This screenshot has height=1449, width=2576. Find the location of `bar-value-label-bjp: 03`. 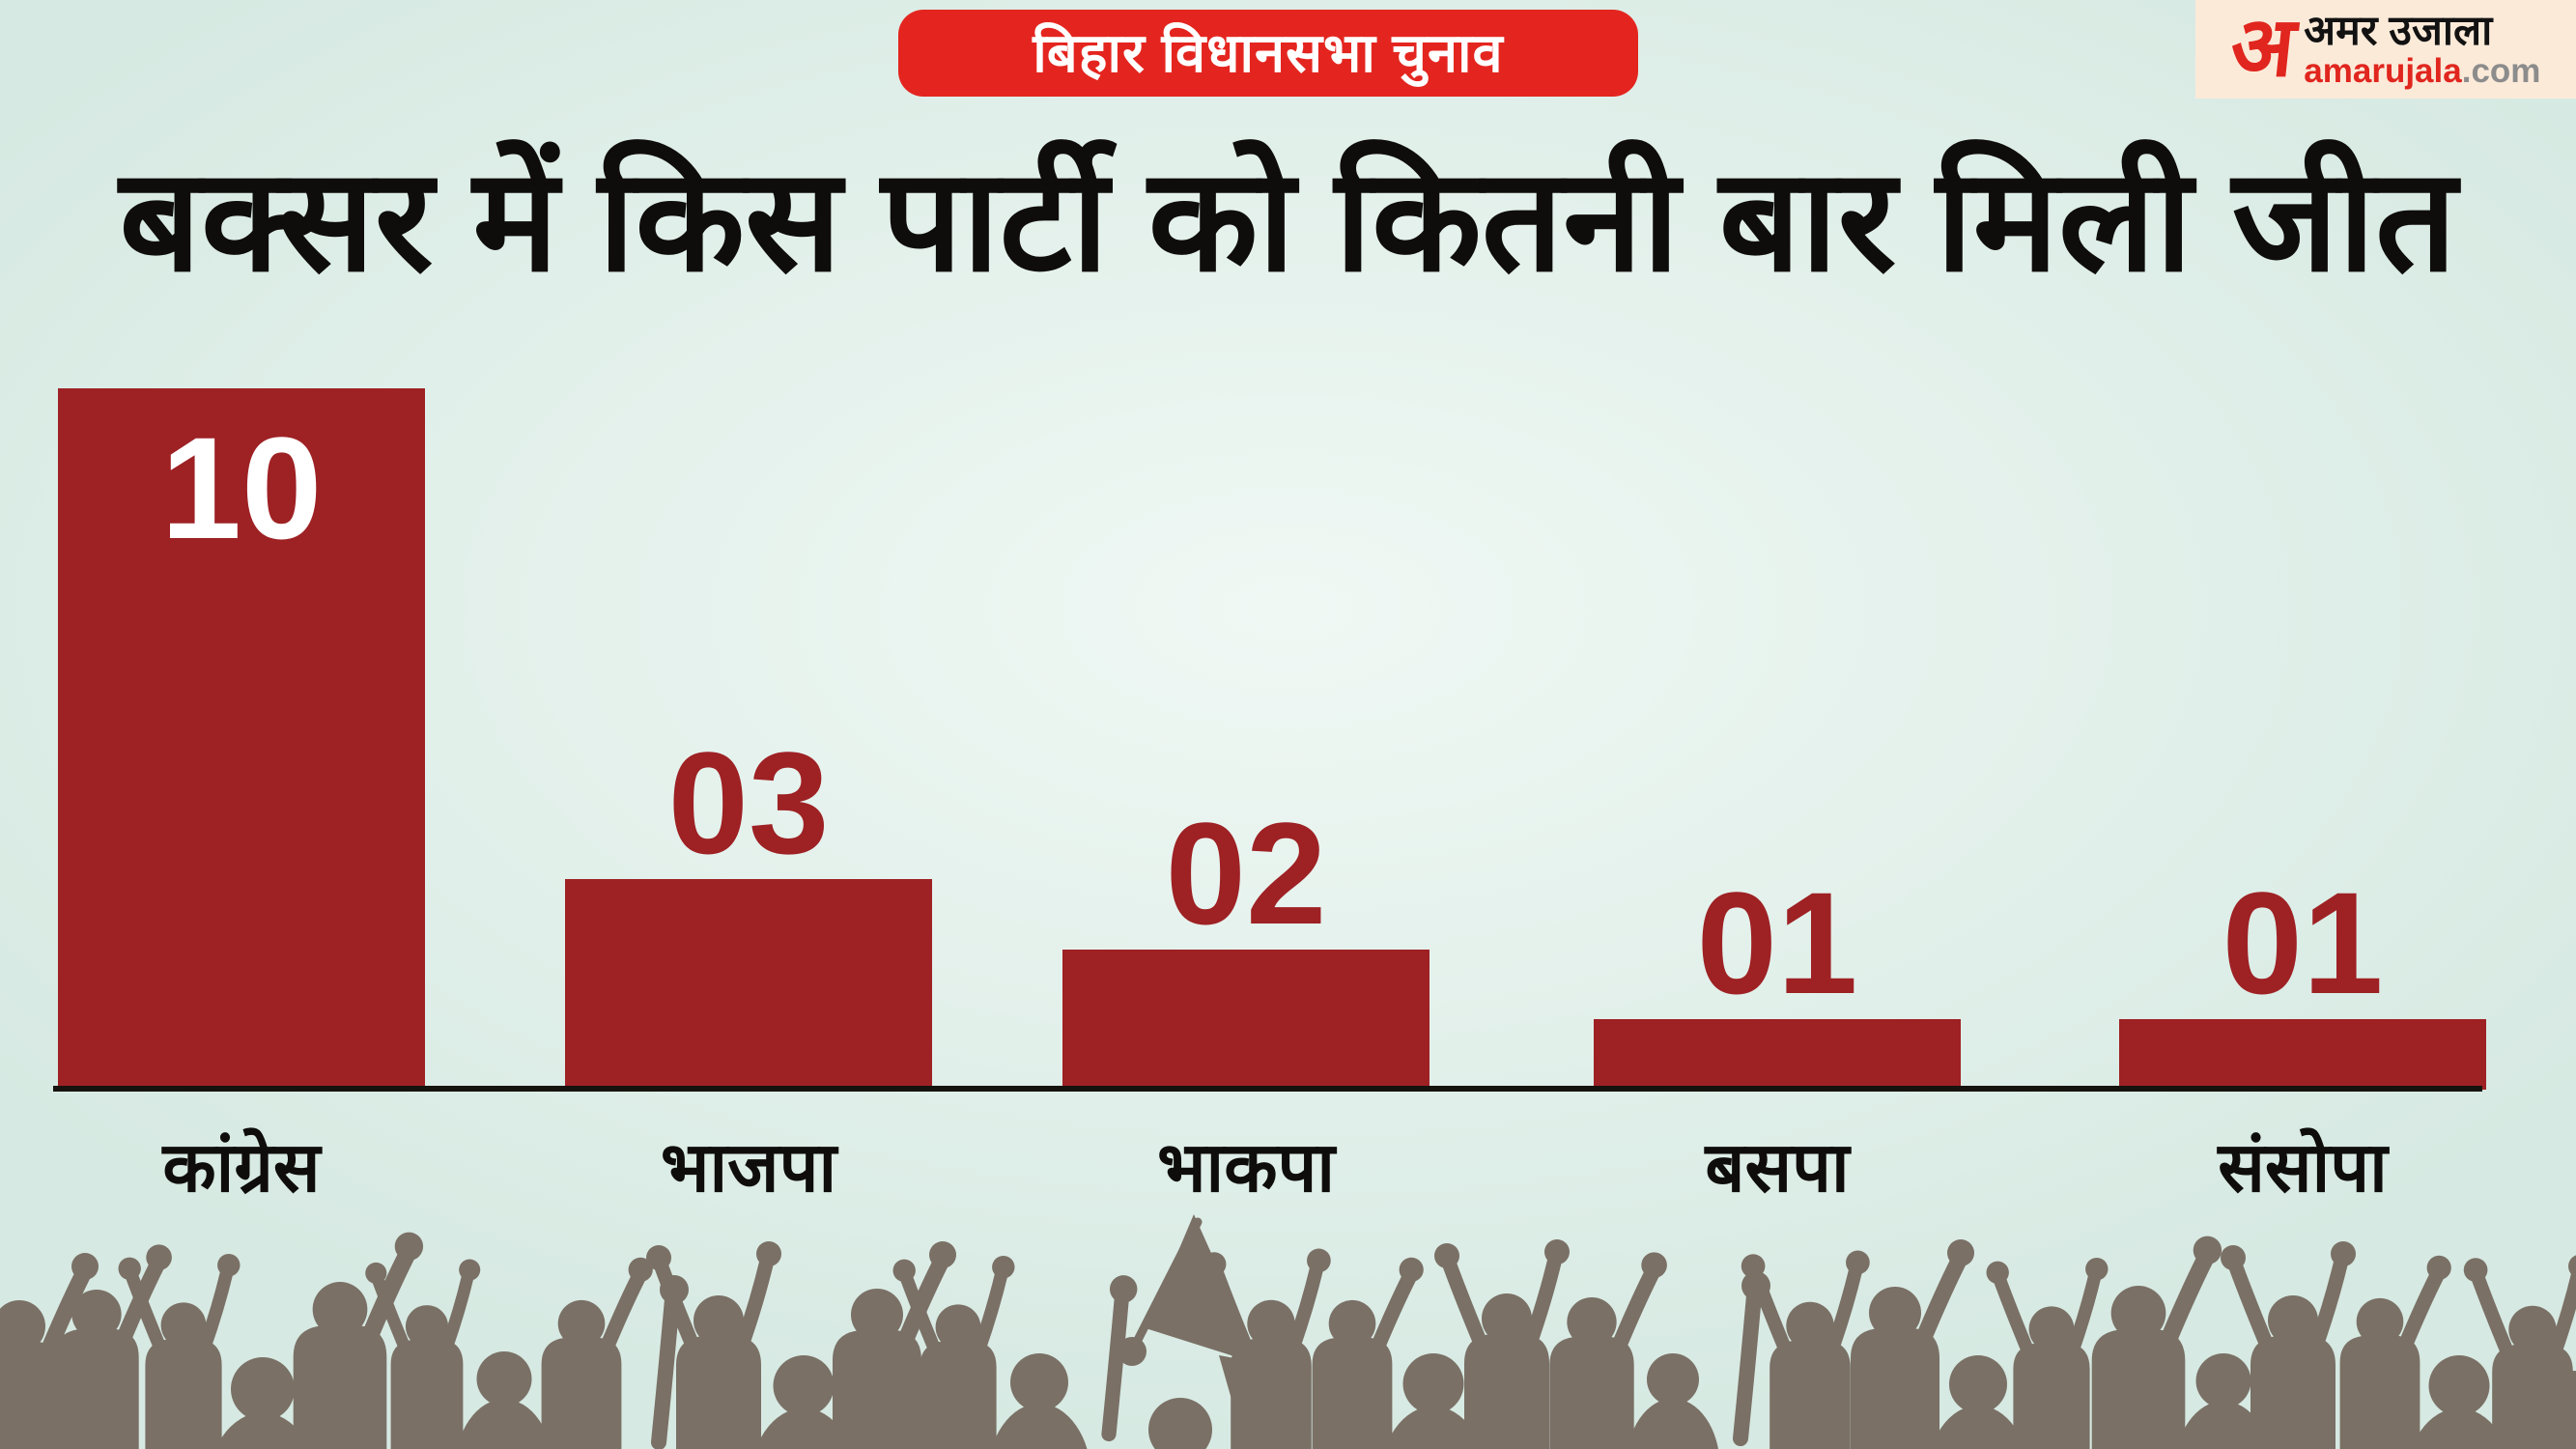

bar-value-label-bjp: 03 is located at coordinates (748, 803).